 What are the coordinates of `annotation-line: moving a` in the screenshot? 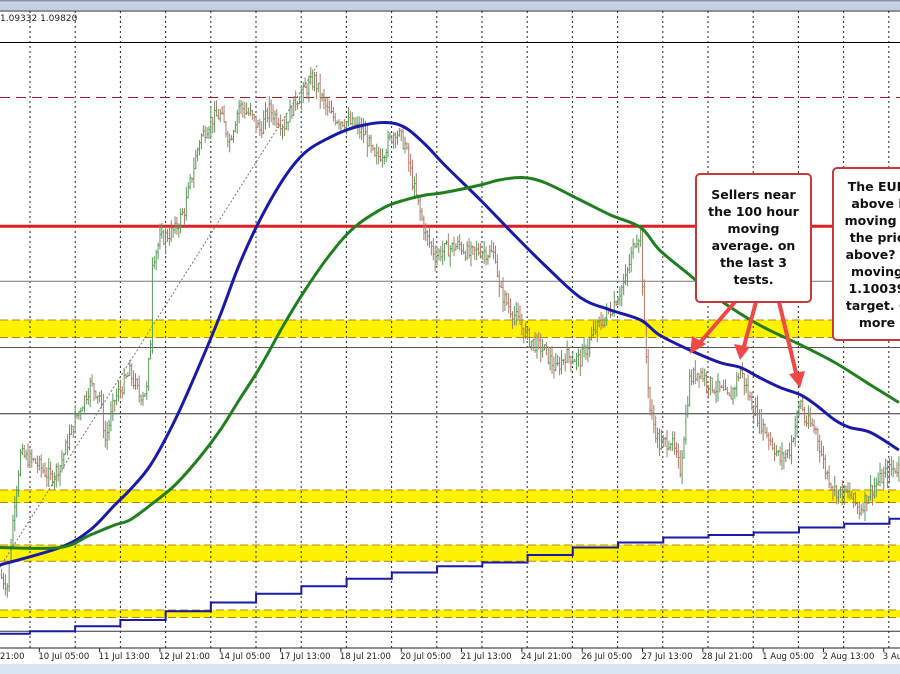 It's located at (872, 220).